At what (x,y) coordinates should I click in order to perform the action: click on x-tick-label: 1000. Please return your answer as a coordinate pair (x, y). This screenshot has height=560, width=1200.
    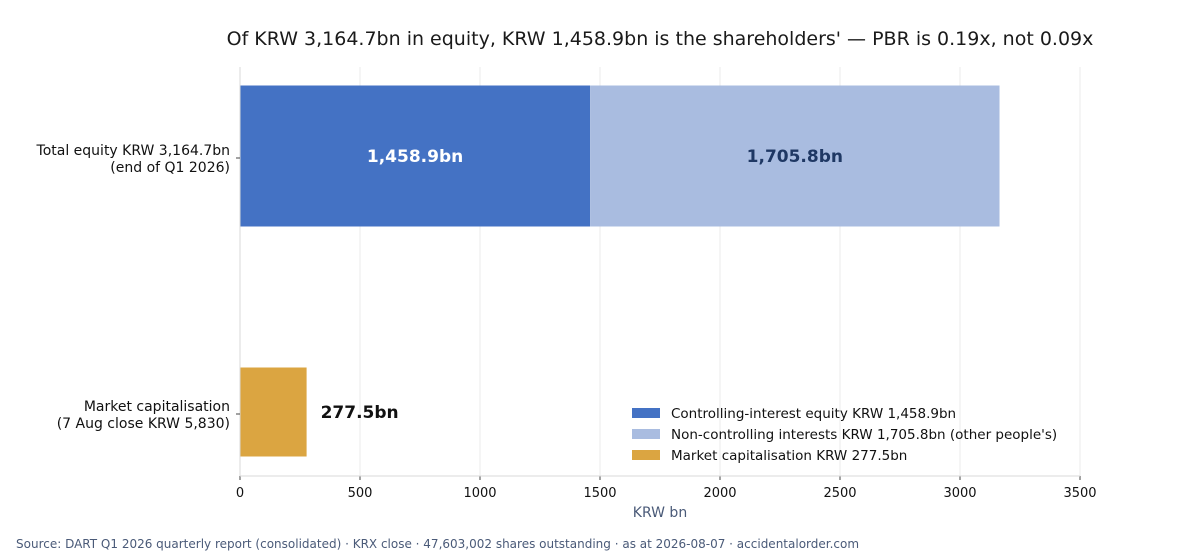
    Looking at the image, I should click on (479, 493).